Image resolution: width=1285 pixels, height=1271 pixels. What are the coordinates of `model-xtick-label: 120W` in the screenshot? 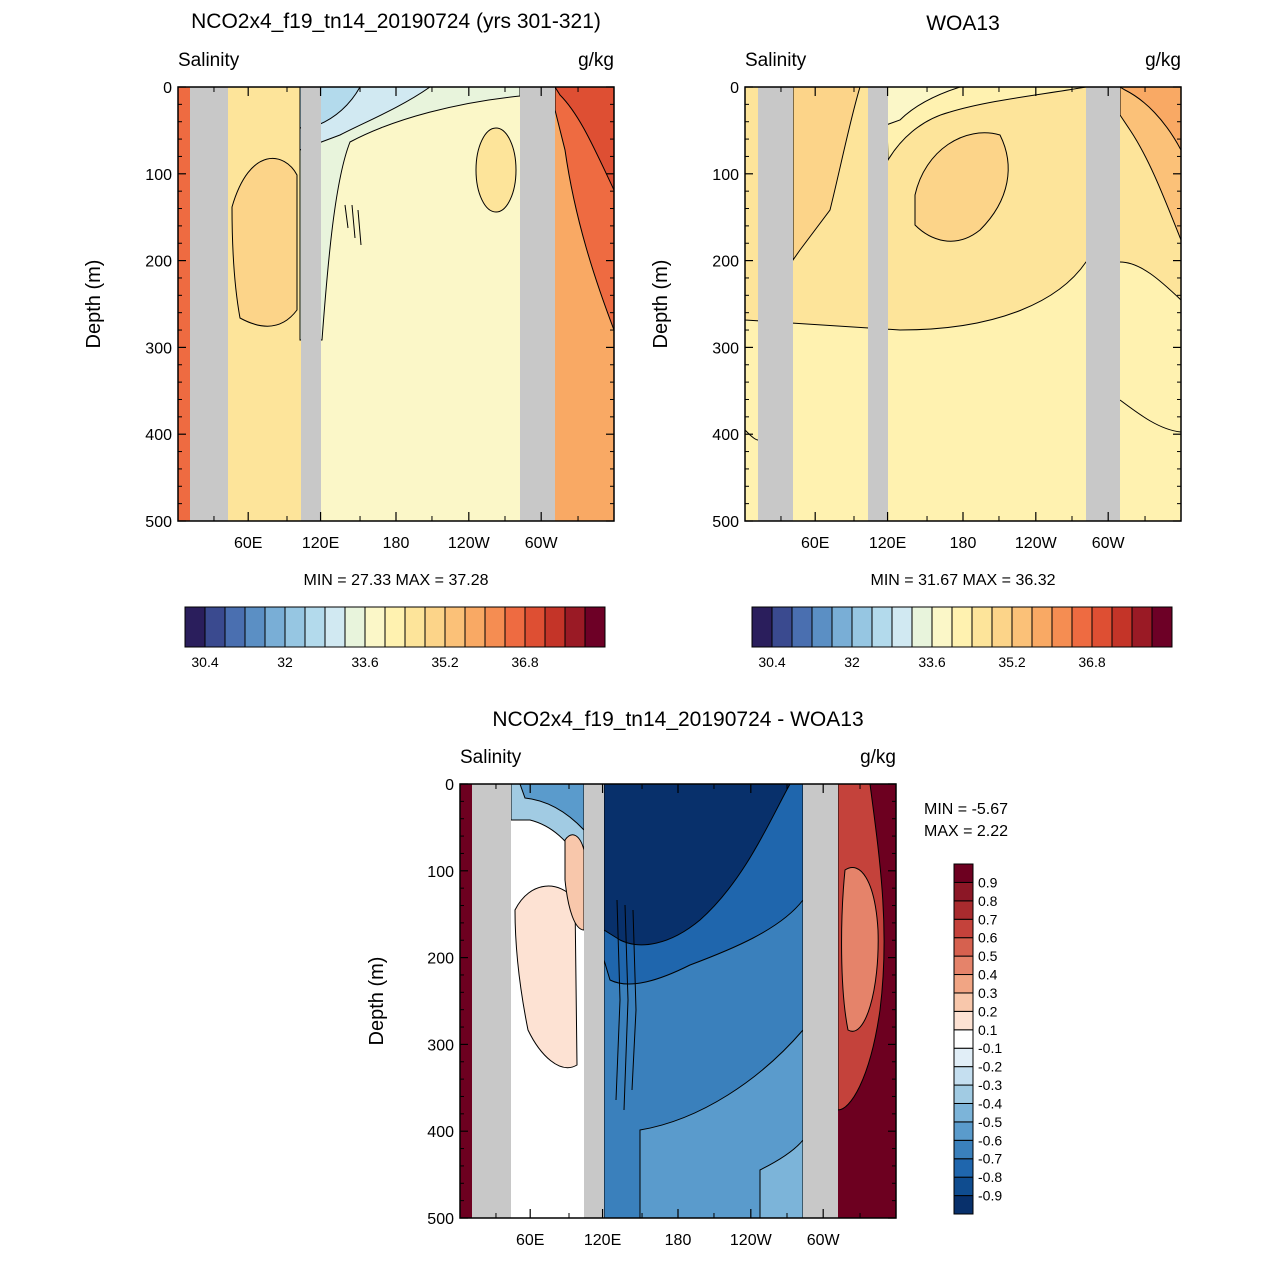 It's located at (469, 543).